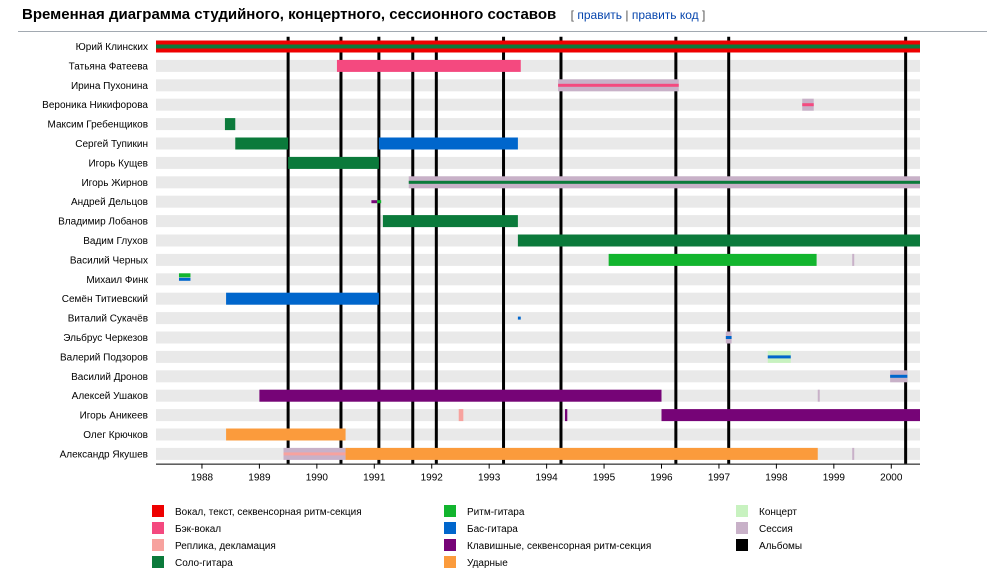 The height and width of the screenshot is (582, 987). I want to click on legend-label: Вокал, текст, секвенсорная ритм-секция, so click(268, 512).